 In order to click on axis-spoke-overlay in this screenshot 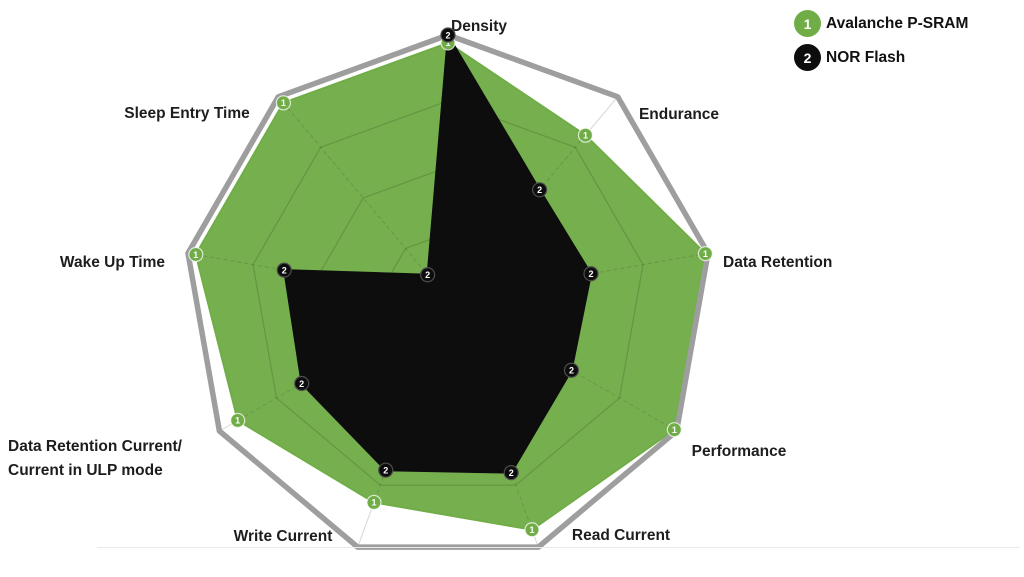, I will do `click(363, 198)`.